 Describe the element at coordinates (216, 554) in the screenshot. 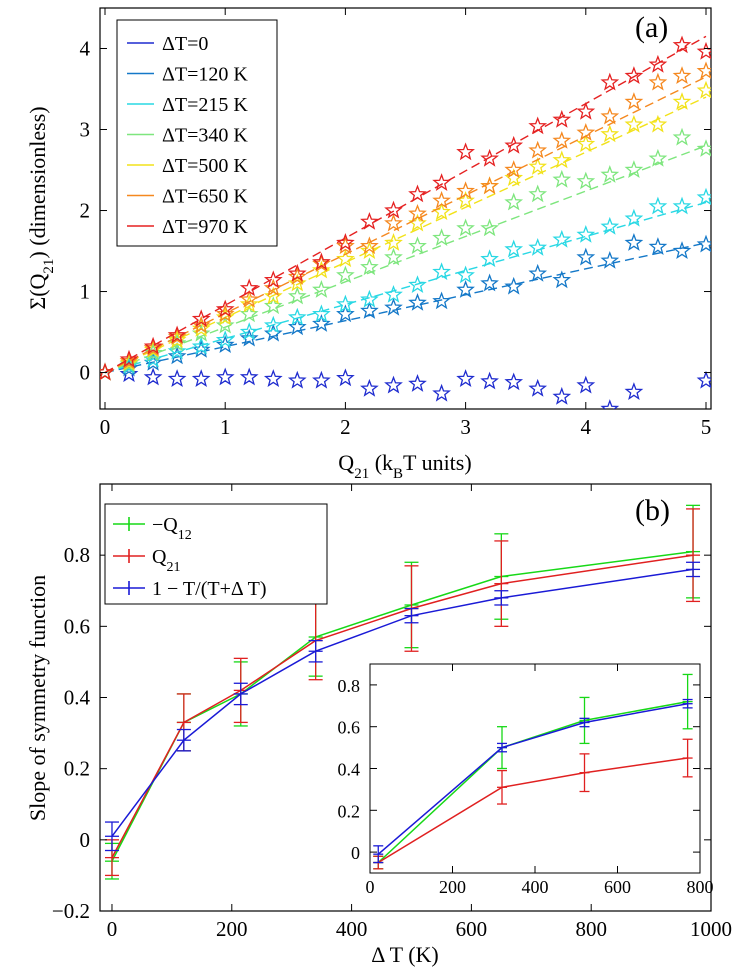

I see `legend-b: −Q12 Q21 1 − T/(T+Δ T)` at that location.